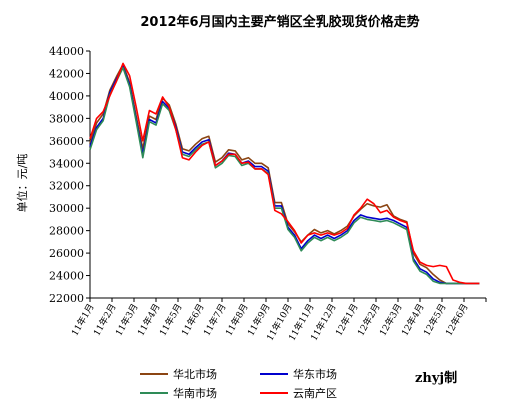 The width and height of the screenshot is (526, 409). I want to click on y-tick-label: 22000, so click(66, 298).